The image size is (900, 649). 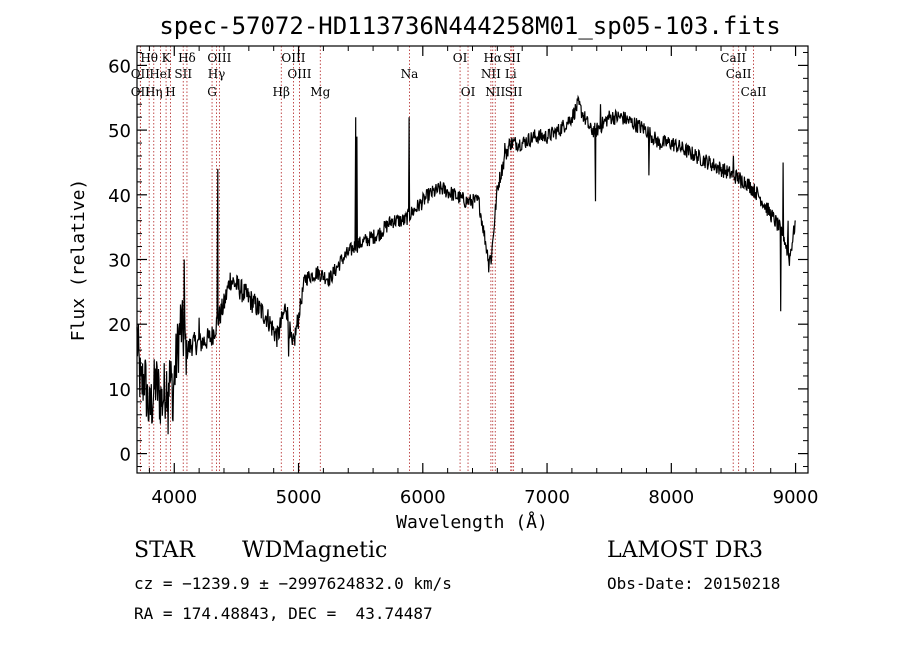 I want to click on y-tick-label: 50, so click(x=119, y=131).